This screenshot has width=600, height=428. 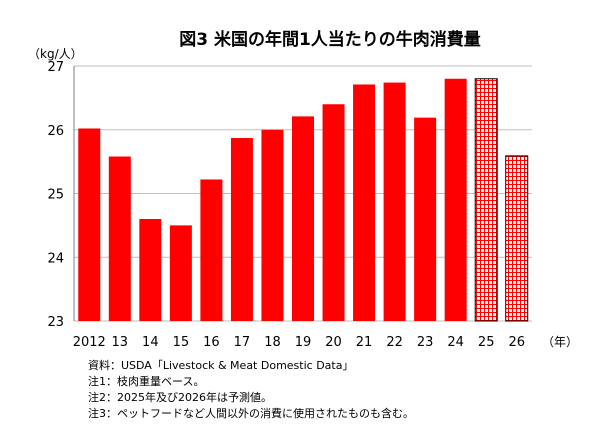 I want to click on chart-title: 図3 米国の年間1人当たりの牛肉消費量, so click(x=330, y=39).